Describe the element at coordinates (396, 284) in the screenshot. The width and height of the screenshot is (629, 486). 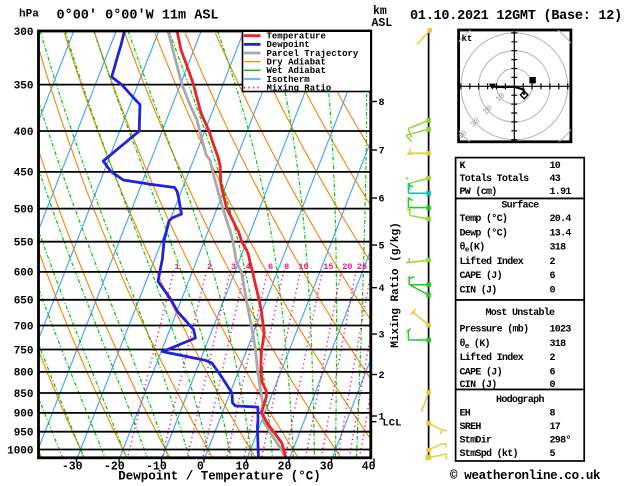
I see `svg-text: Mixing Ratio (g/kg)` at that location.